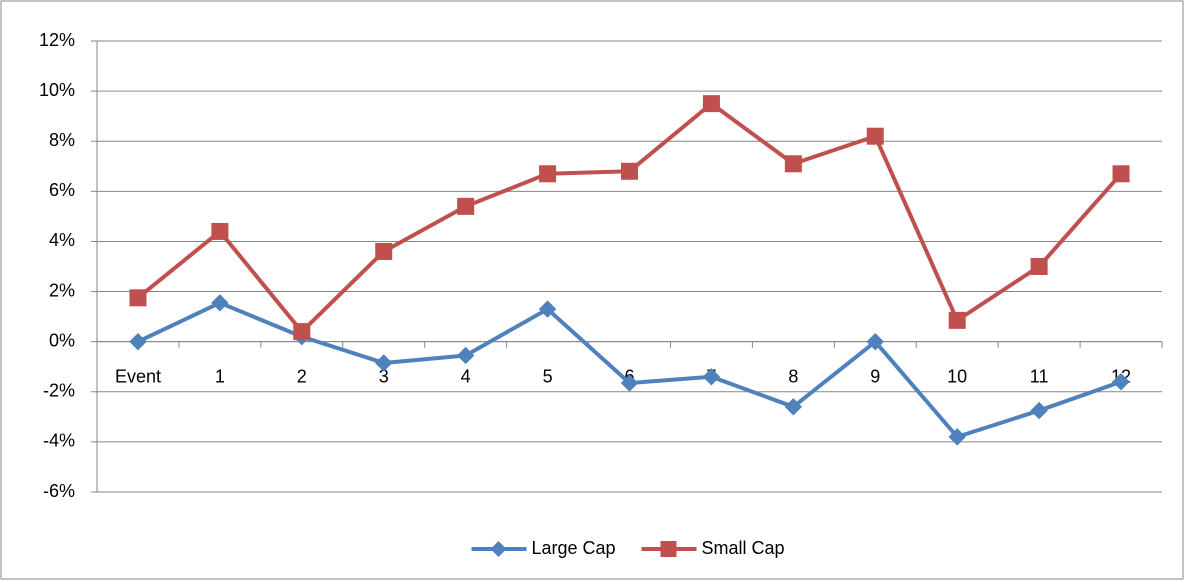  I want to click on y-tick-label: 6%, so click(62, 190).